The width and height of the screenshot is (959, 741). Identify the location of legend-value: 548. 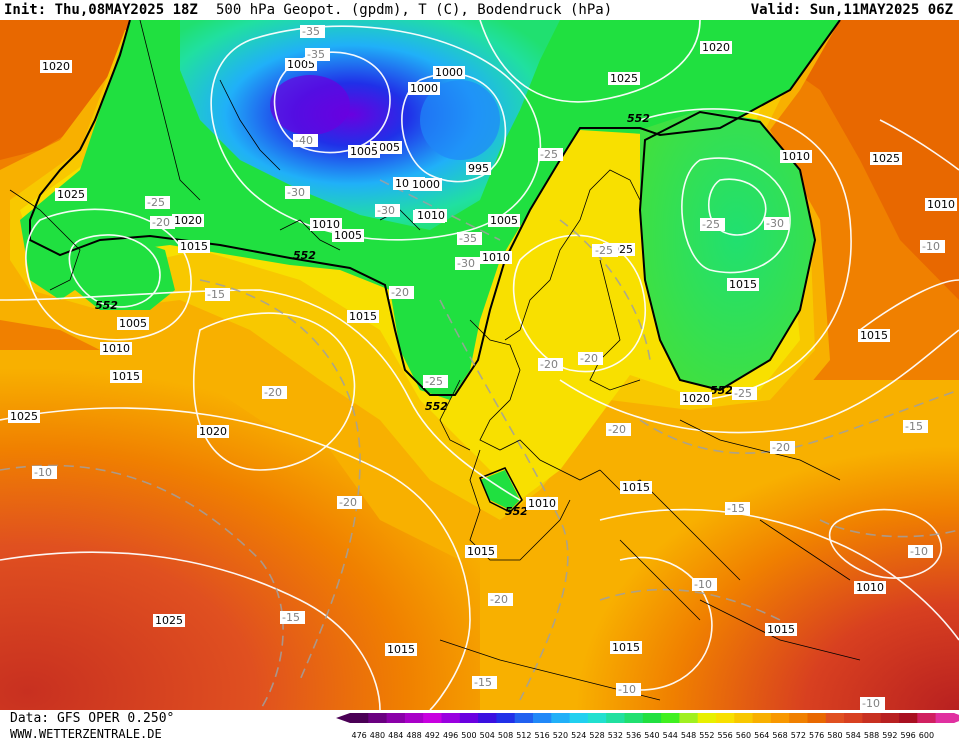
(688, 735).